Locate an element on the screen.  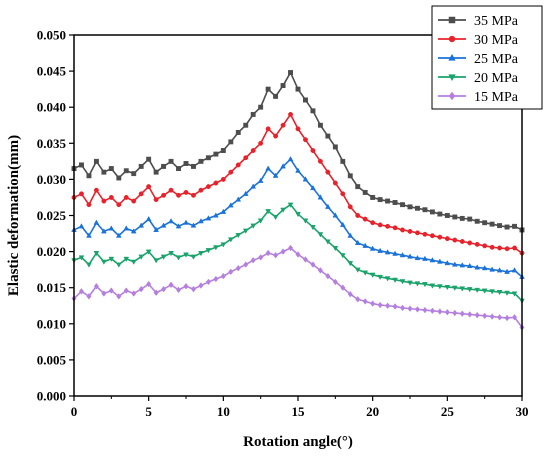
y-tick-label: 0.000 is located at coordinates (51, 396).